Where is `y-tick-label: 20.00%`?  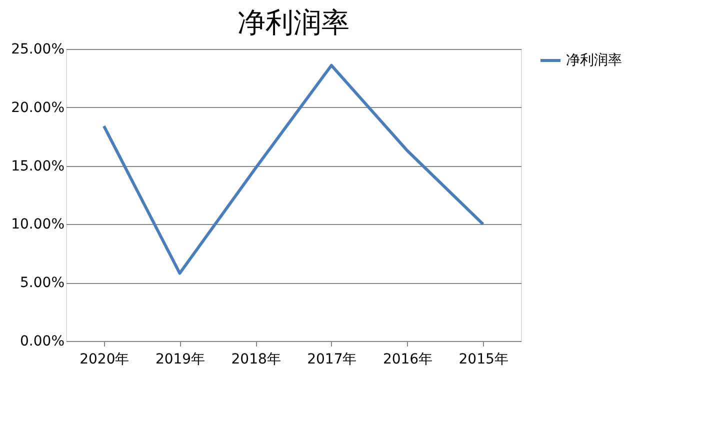
y-tick-label: 20.00% is located at coordinates (37, 108).